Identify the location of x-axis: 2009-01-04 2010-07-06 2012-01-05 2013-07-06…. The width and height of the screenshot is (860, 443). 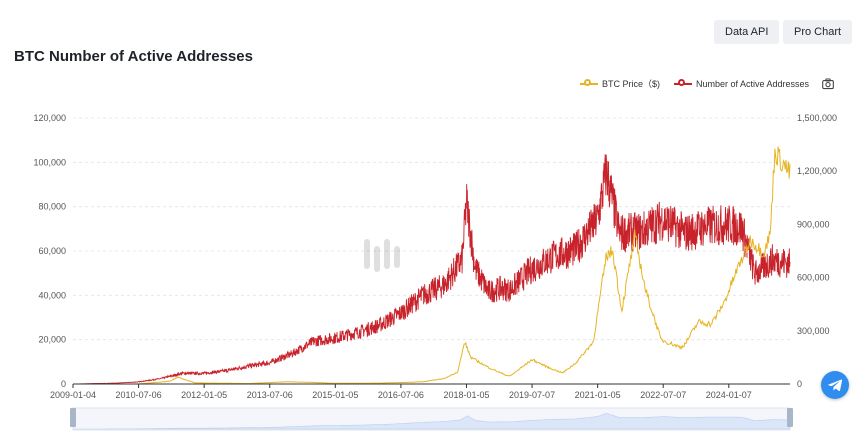
(420, 391).